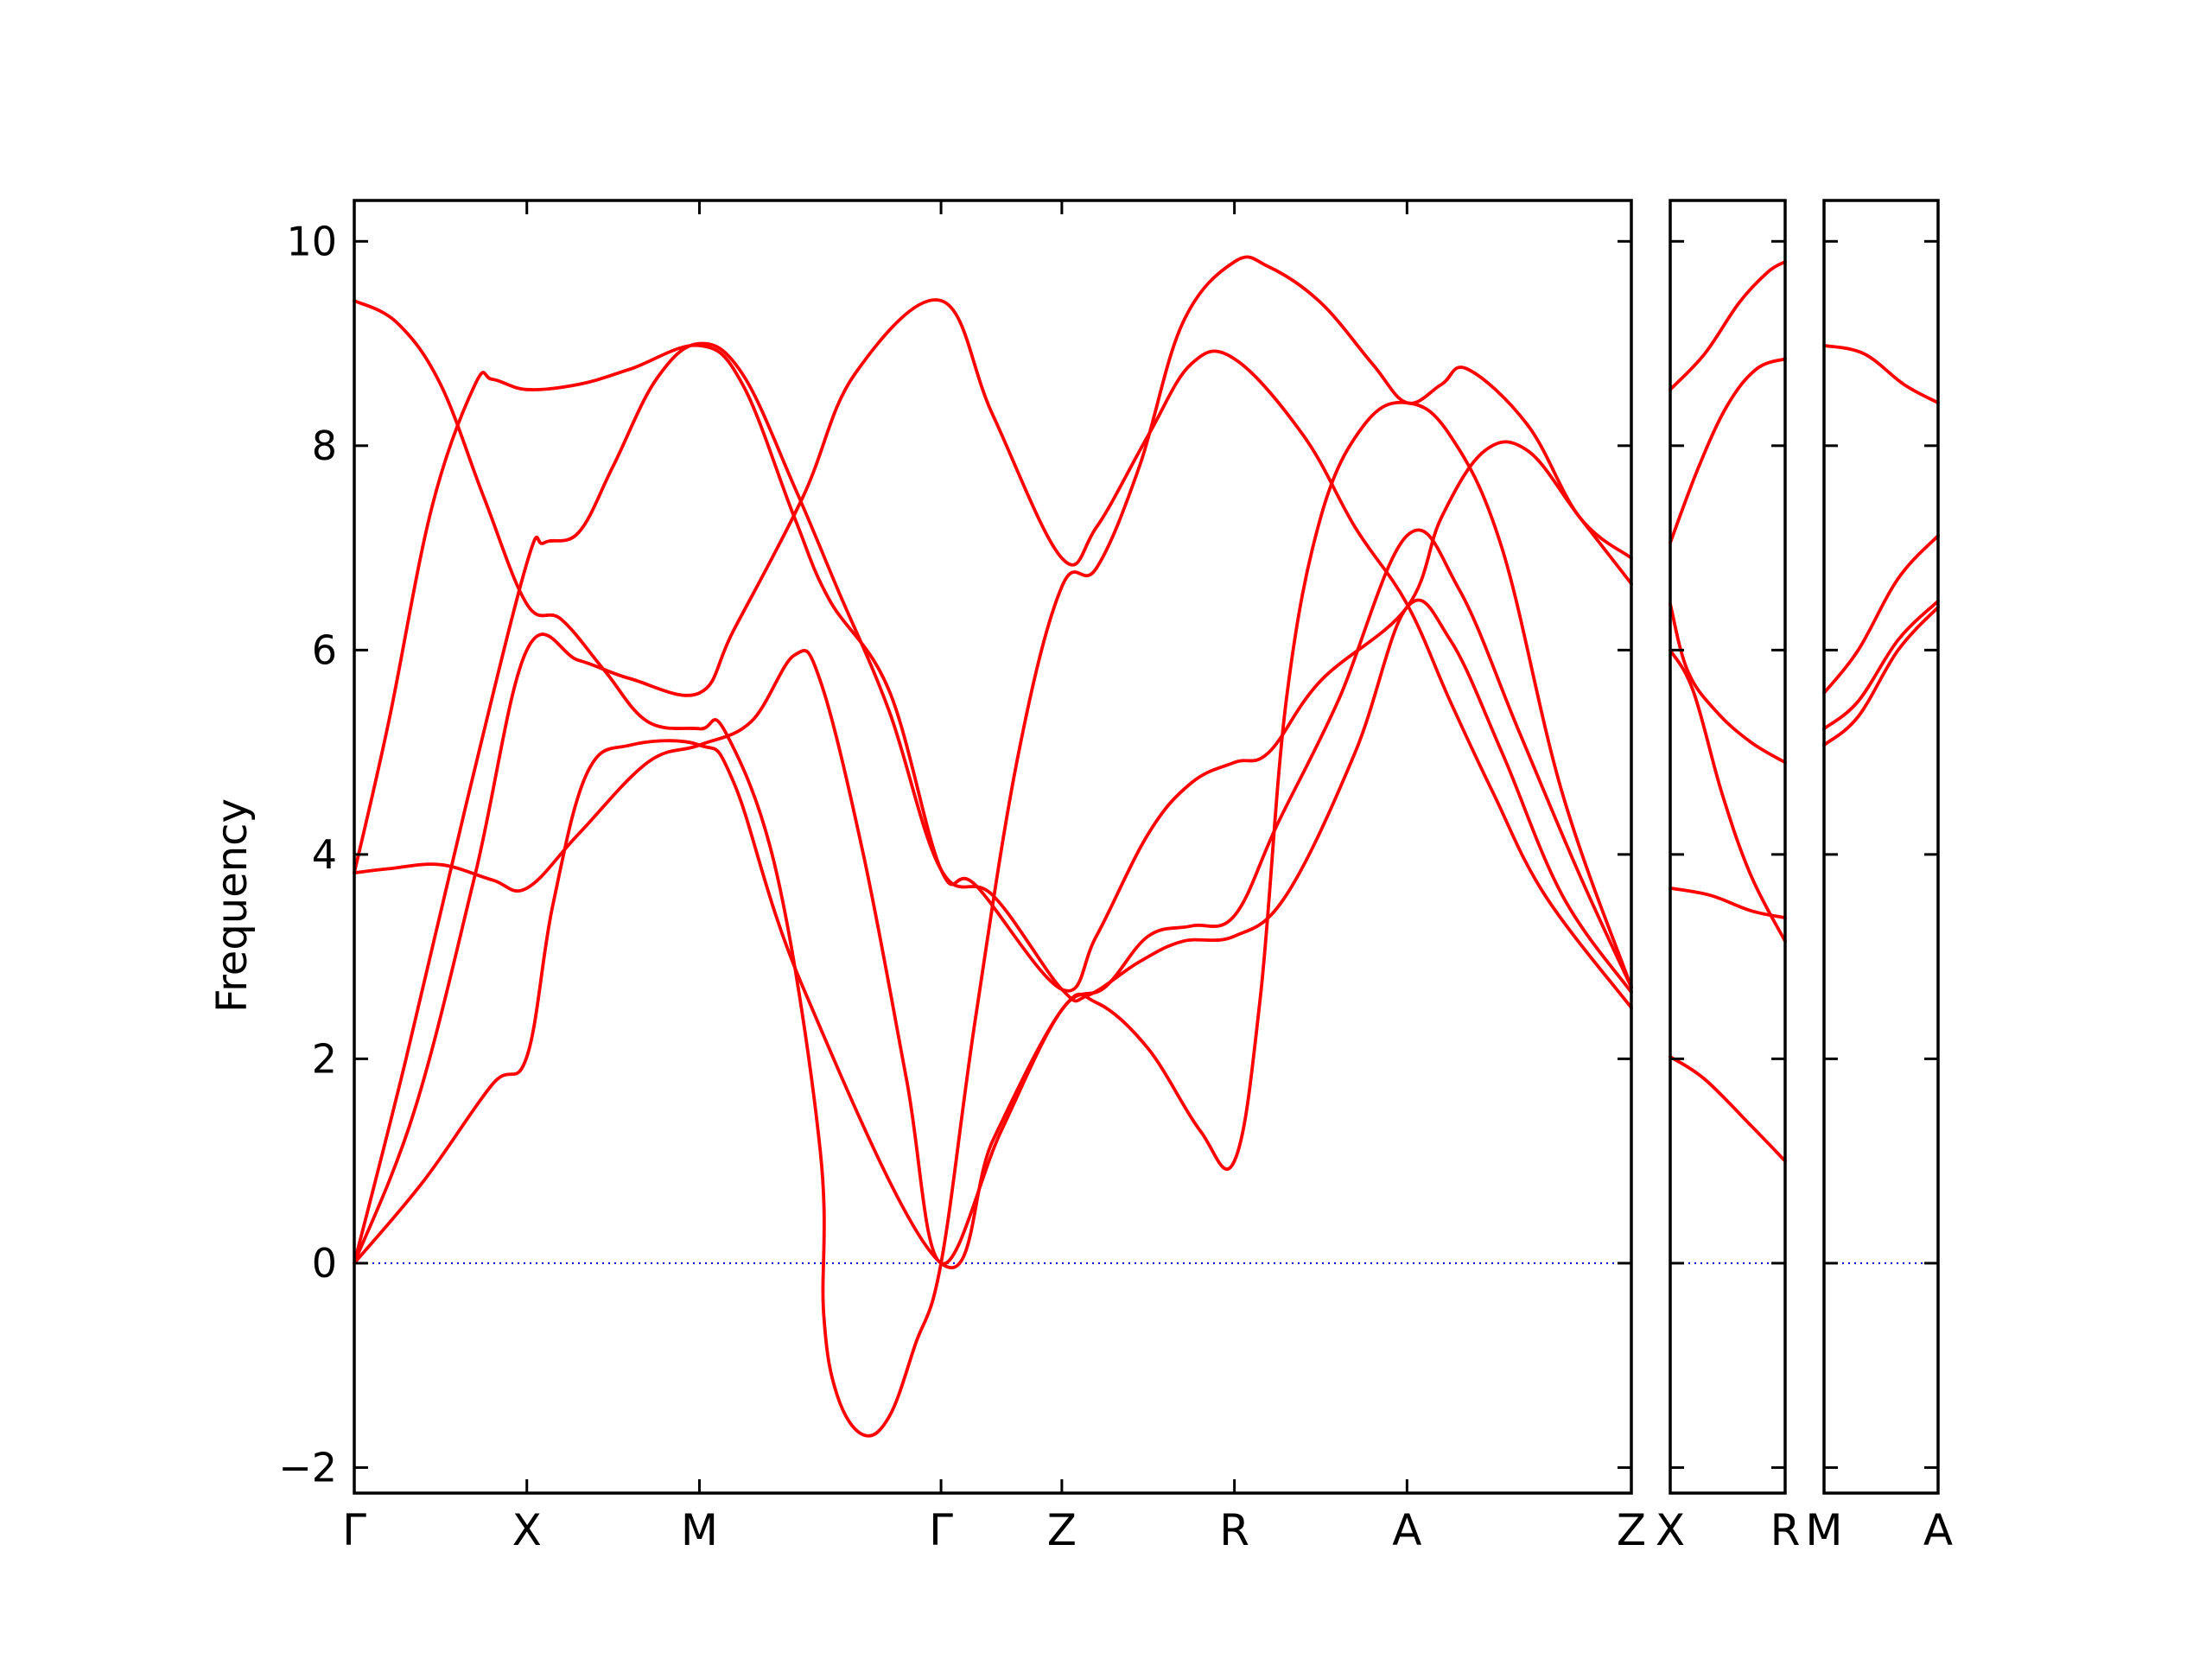 The width and height of the screenshot is (2212, 1659). What do you see at coordinates (324, 1263) in the screenshot?
I see `y-tick-label: 0` at bounding box center [324, 1263].